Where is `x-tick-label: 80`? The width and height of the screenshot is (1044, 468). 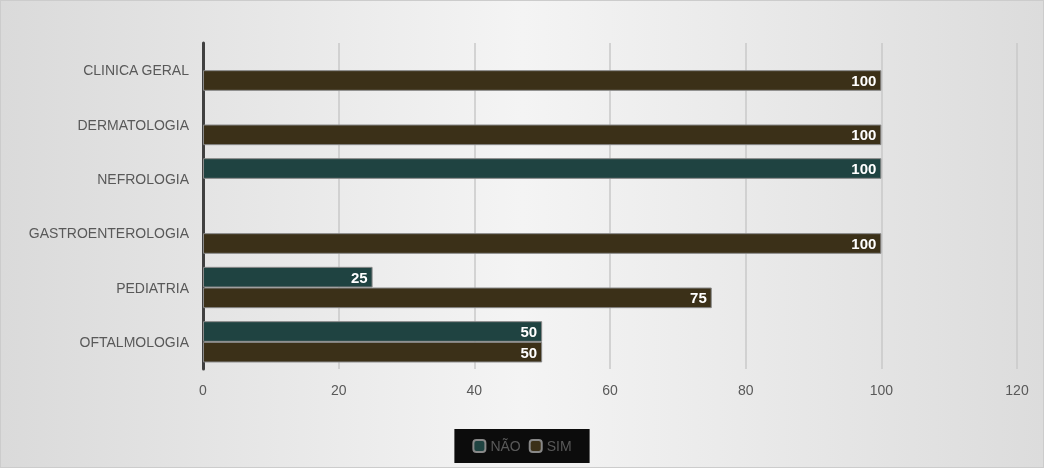
x-tick-label: 80 is located at coordinates (745, 390).